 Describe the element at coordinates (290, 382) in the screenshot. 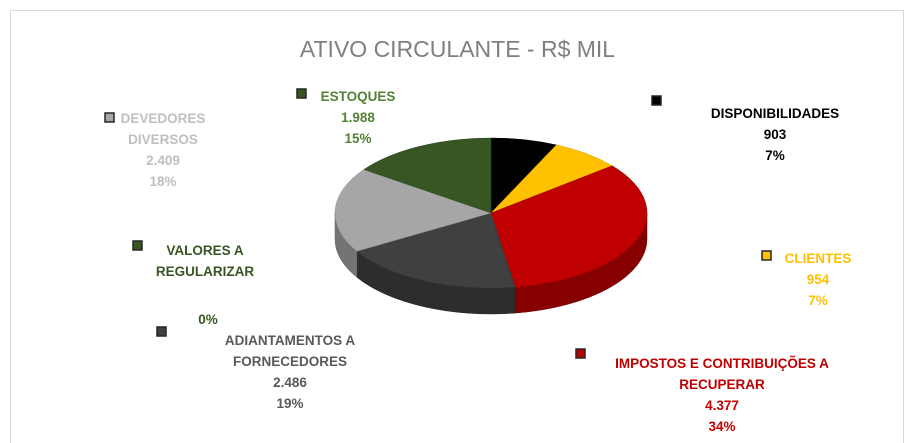

I see `value-label: 2.486` at that location.